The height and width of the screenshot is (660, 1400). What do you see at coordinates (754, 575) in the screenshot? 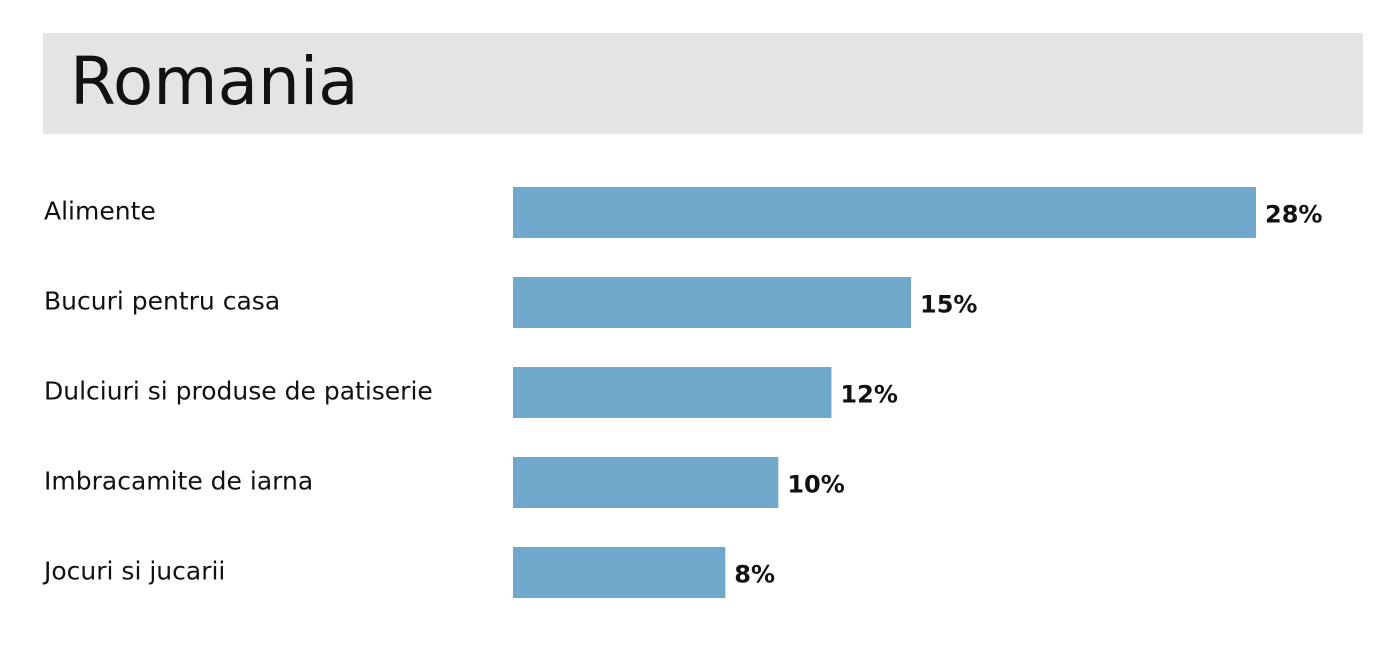
I see `value-label: 8%` at bounding box center [754, 575].